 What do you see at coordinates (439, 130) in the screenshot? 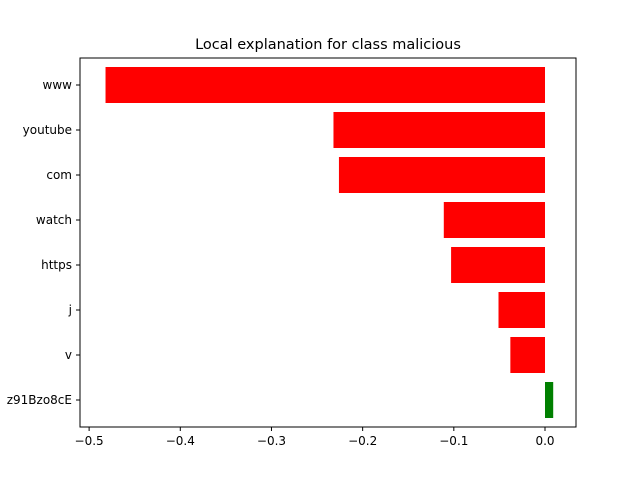
I see `bar-youtube` at bounding box center [439, 130].